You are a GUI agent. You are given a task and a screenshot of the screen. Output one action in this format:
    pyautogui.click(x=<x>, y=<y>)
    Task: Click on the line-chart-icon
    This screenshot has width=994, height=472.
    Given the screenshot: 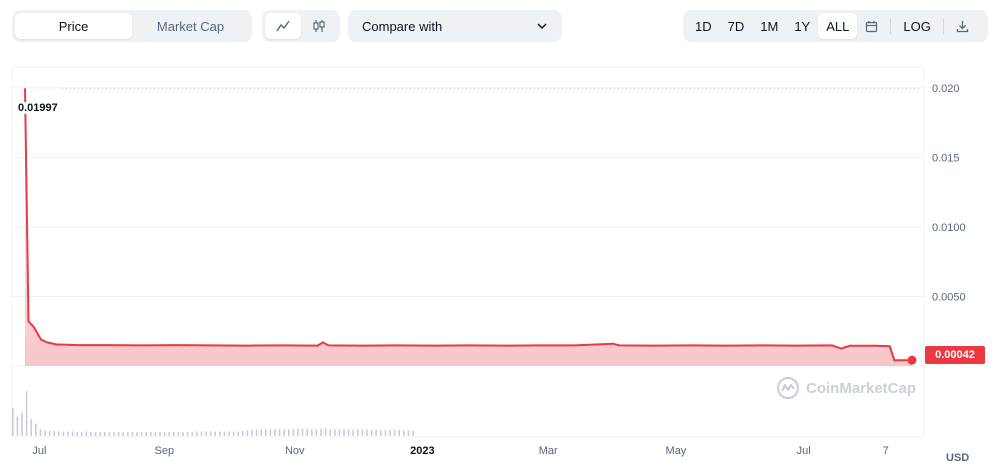 What is the action you would take?
    pyautogui.click(x=283, y=26)
    